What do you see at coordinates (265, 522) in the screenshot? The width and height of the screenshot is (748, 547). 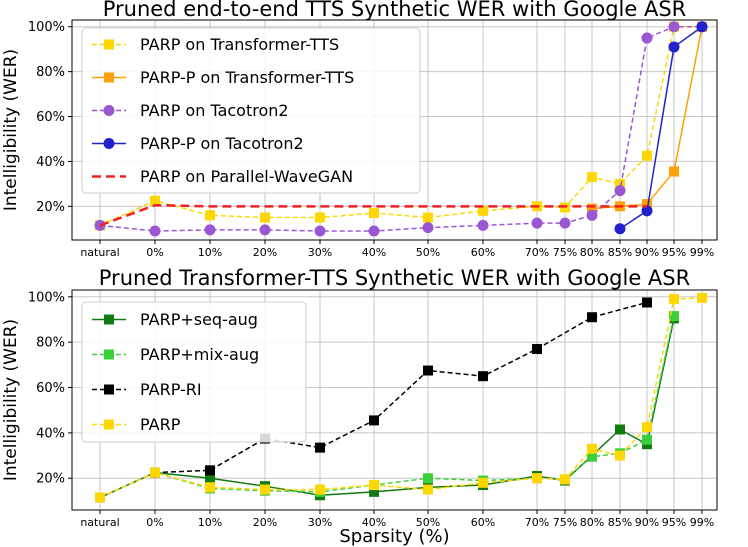 I see `x-tick-label: 20%` at bounding box center [265, 522].